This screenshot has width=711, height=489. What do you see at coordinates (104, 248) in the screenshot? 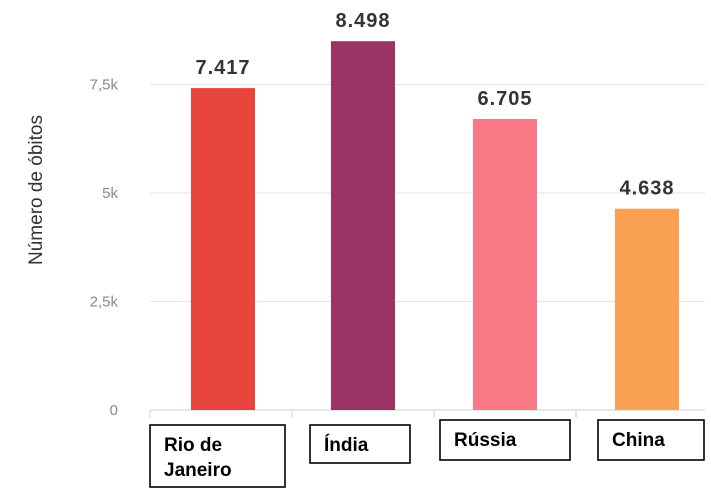
I see `y-tick-labels: 0 2,5k 5k 7,5k` at bounding box center [104, 248].